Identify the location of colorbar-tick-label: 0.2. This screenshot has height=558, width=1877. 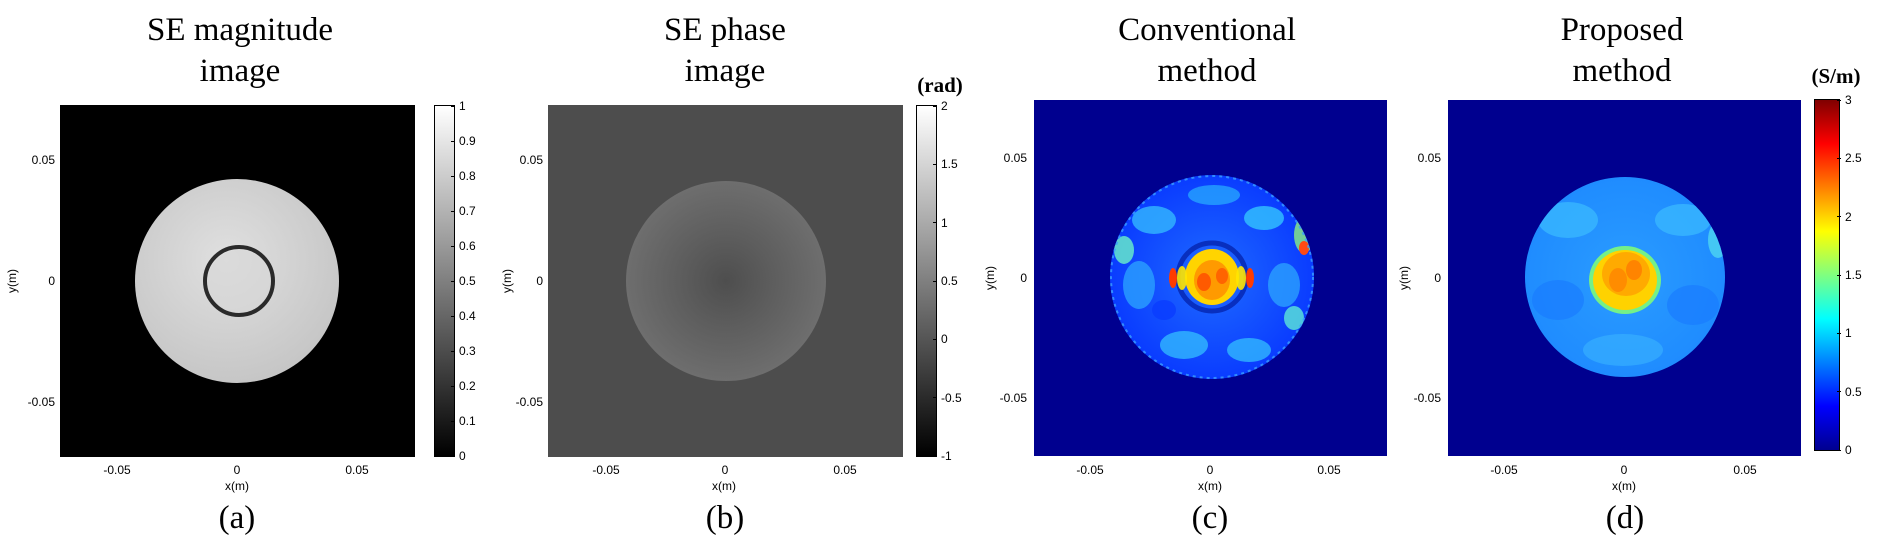
(467, 386).